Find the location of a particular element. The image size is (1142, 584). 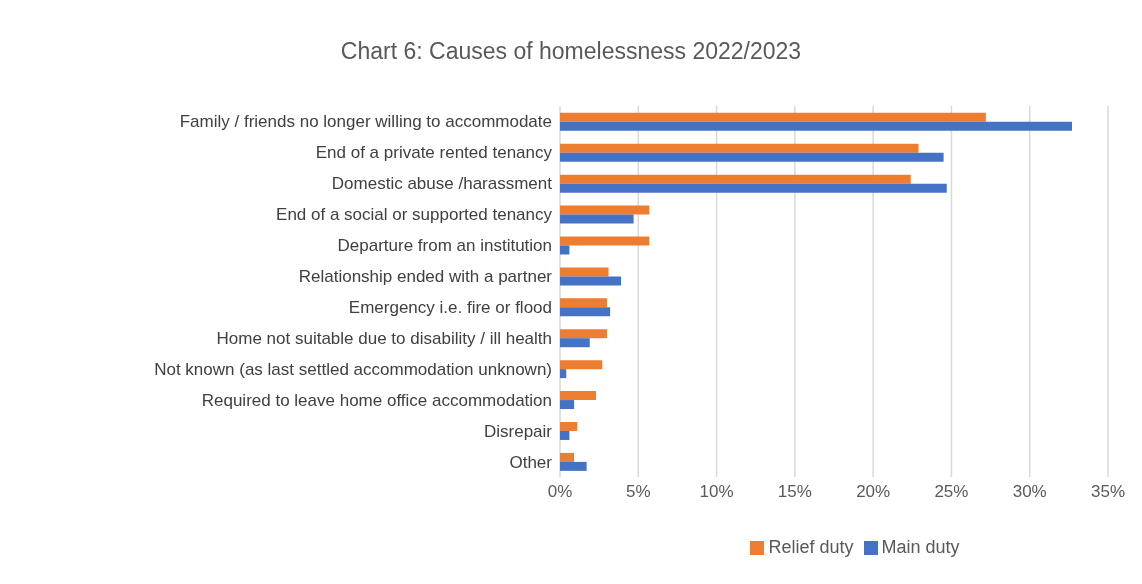

y-tick-label: Home not suitable due to disability / ill health is located at coordinates (384, 338).